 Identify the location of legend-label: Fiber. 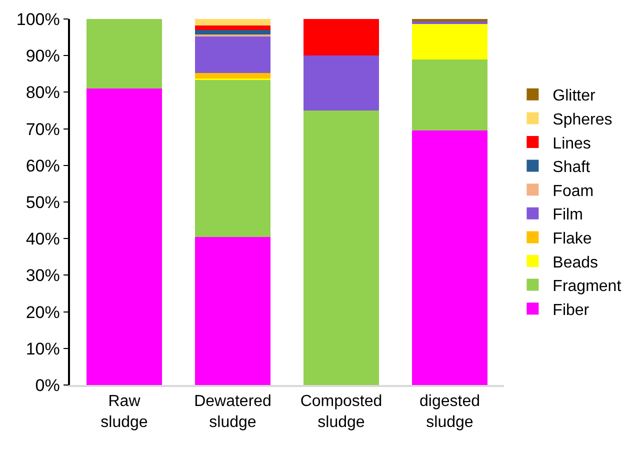
(571, 310).